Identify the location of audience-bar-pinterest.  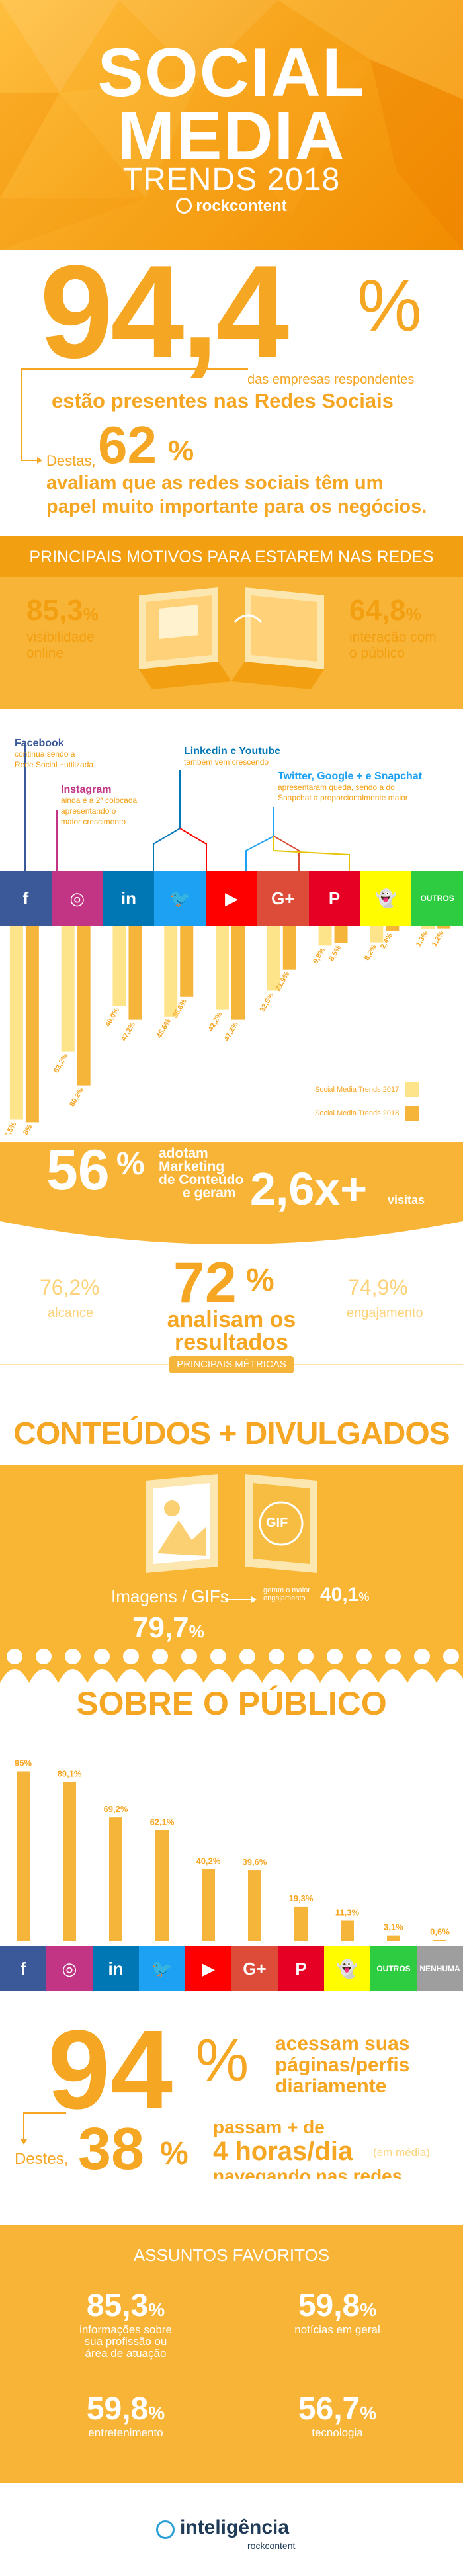
(301, 1923).